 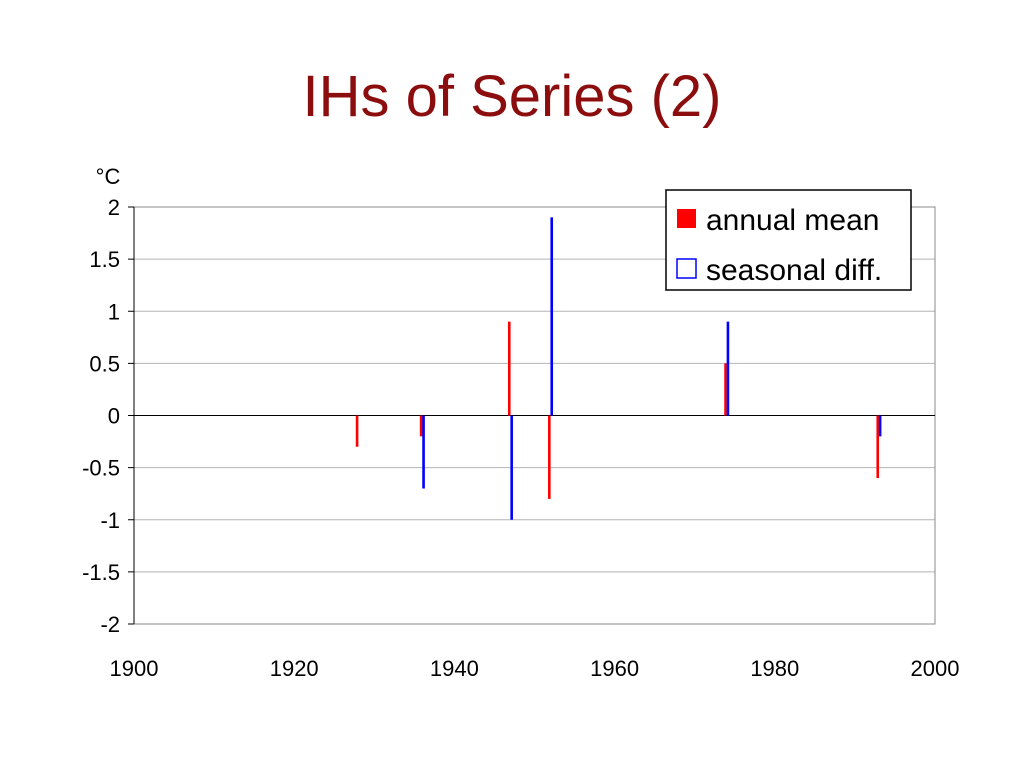 I want to click on y-tick-label: 1.5, so click(x=104, y=259).